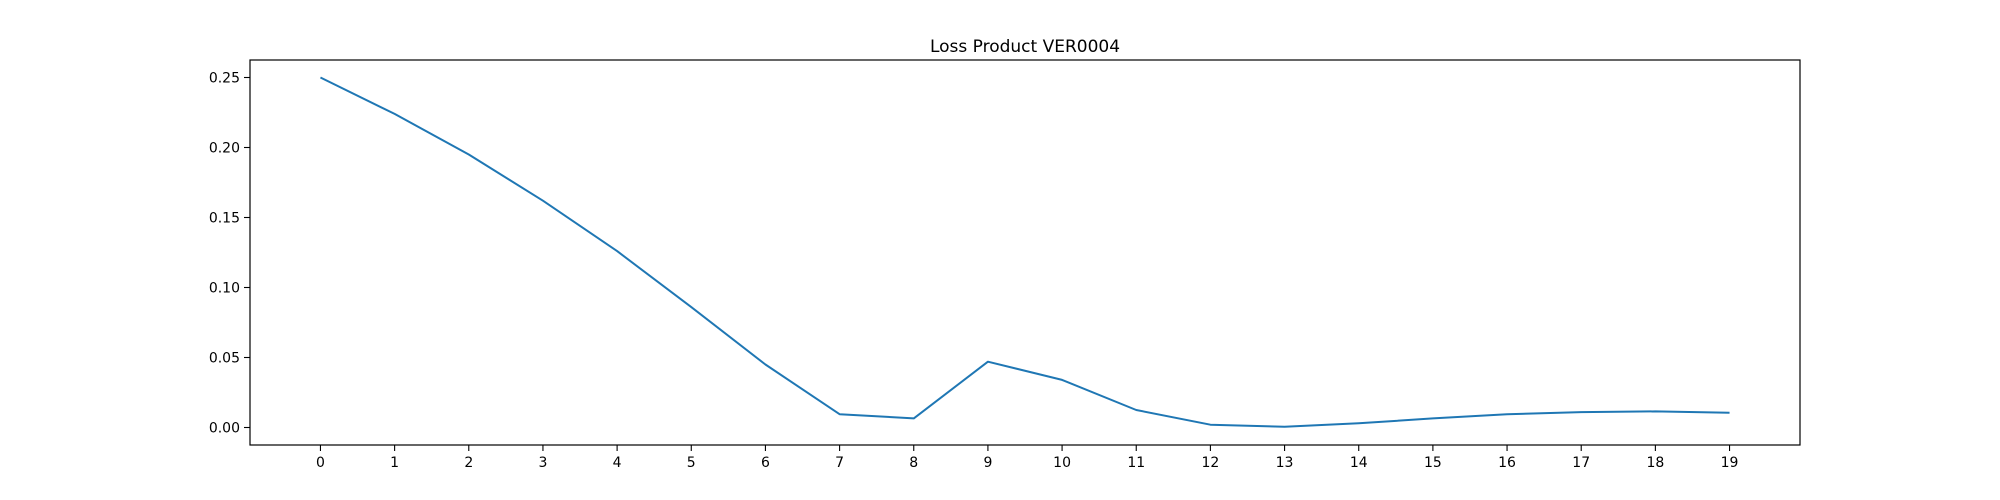 The height and width of the screenshot is (500, 2000). What do you see at coordinates (617, 463) in the screenshot?
I see `x-tick-label: 4` at bounding box center [617, 463].